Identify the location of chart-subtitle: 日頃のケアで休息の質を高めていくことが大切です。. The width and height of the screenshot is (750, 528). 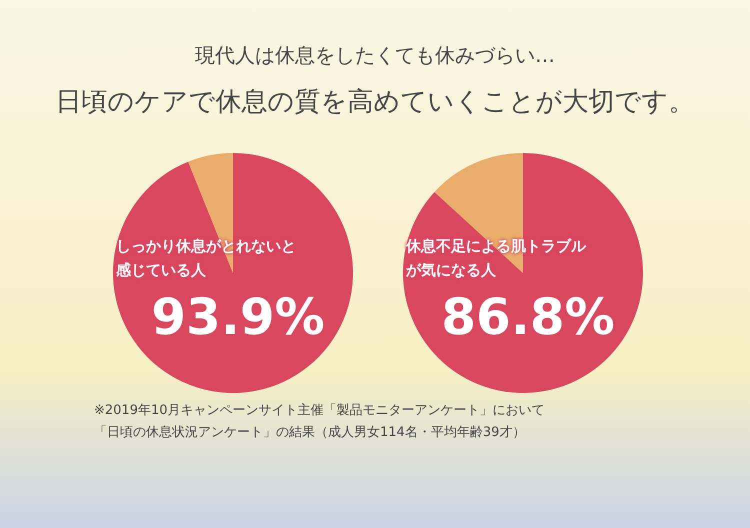
(375, 102).